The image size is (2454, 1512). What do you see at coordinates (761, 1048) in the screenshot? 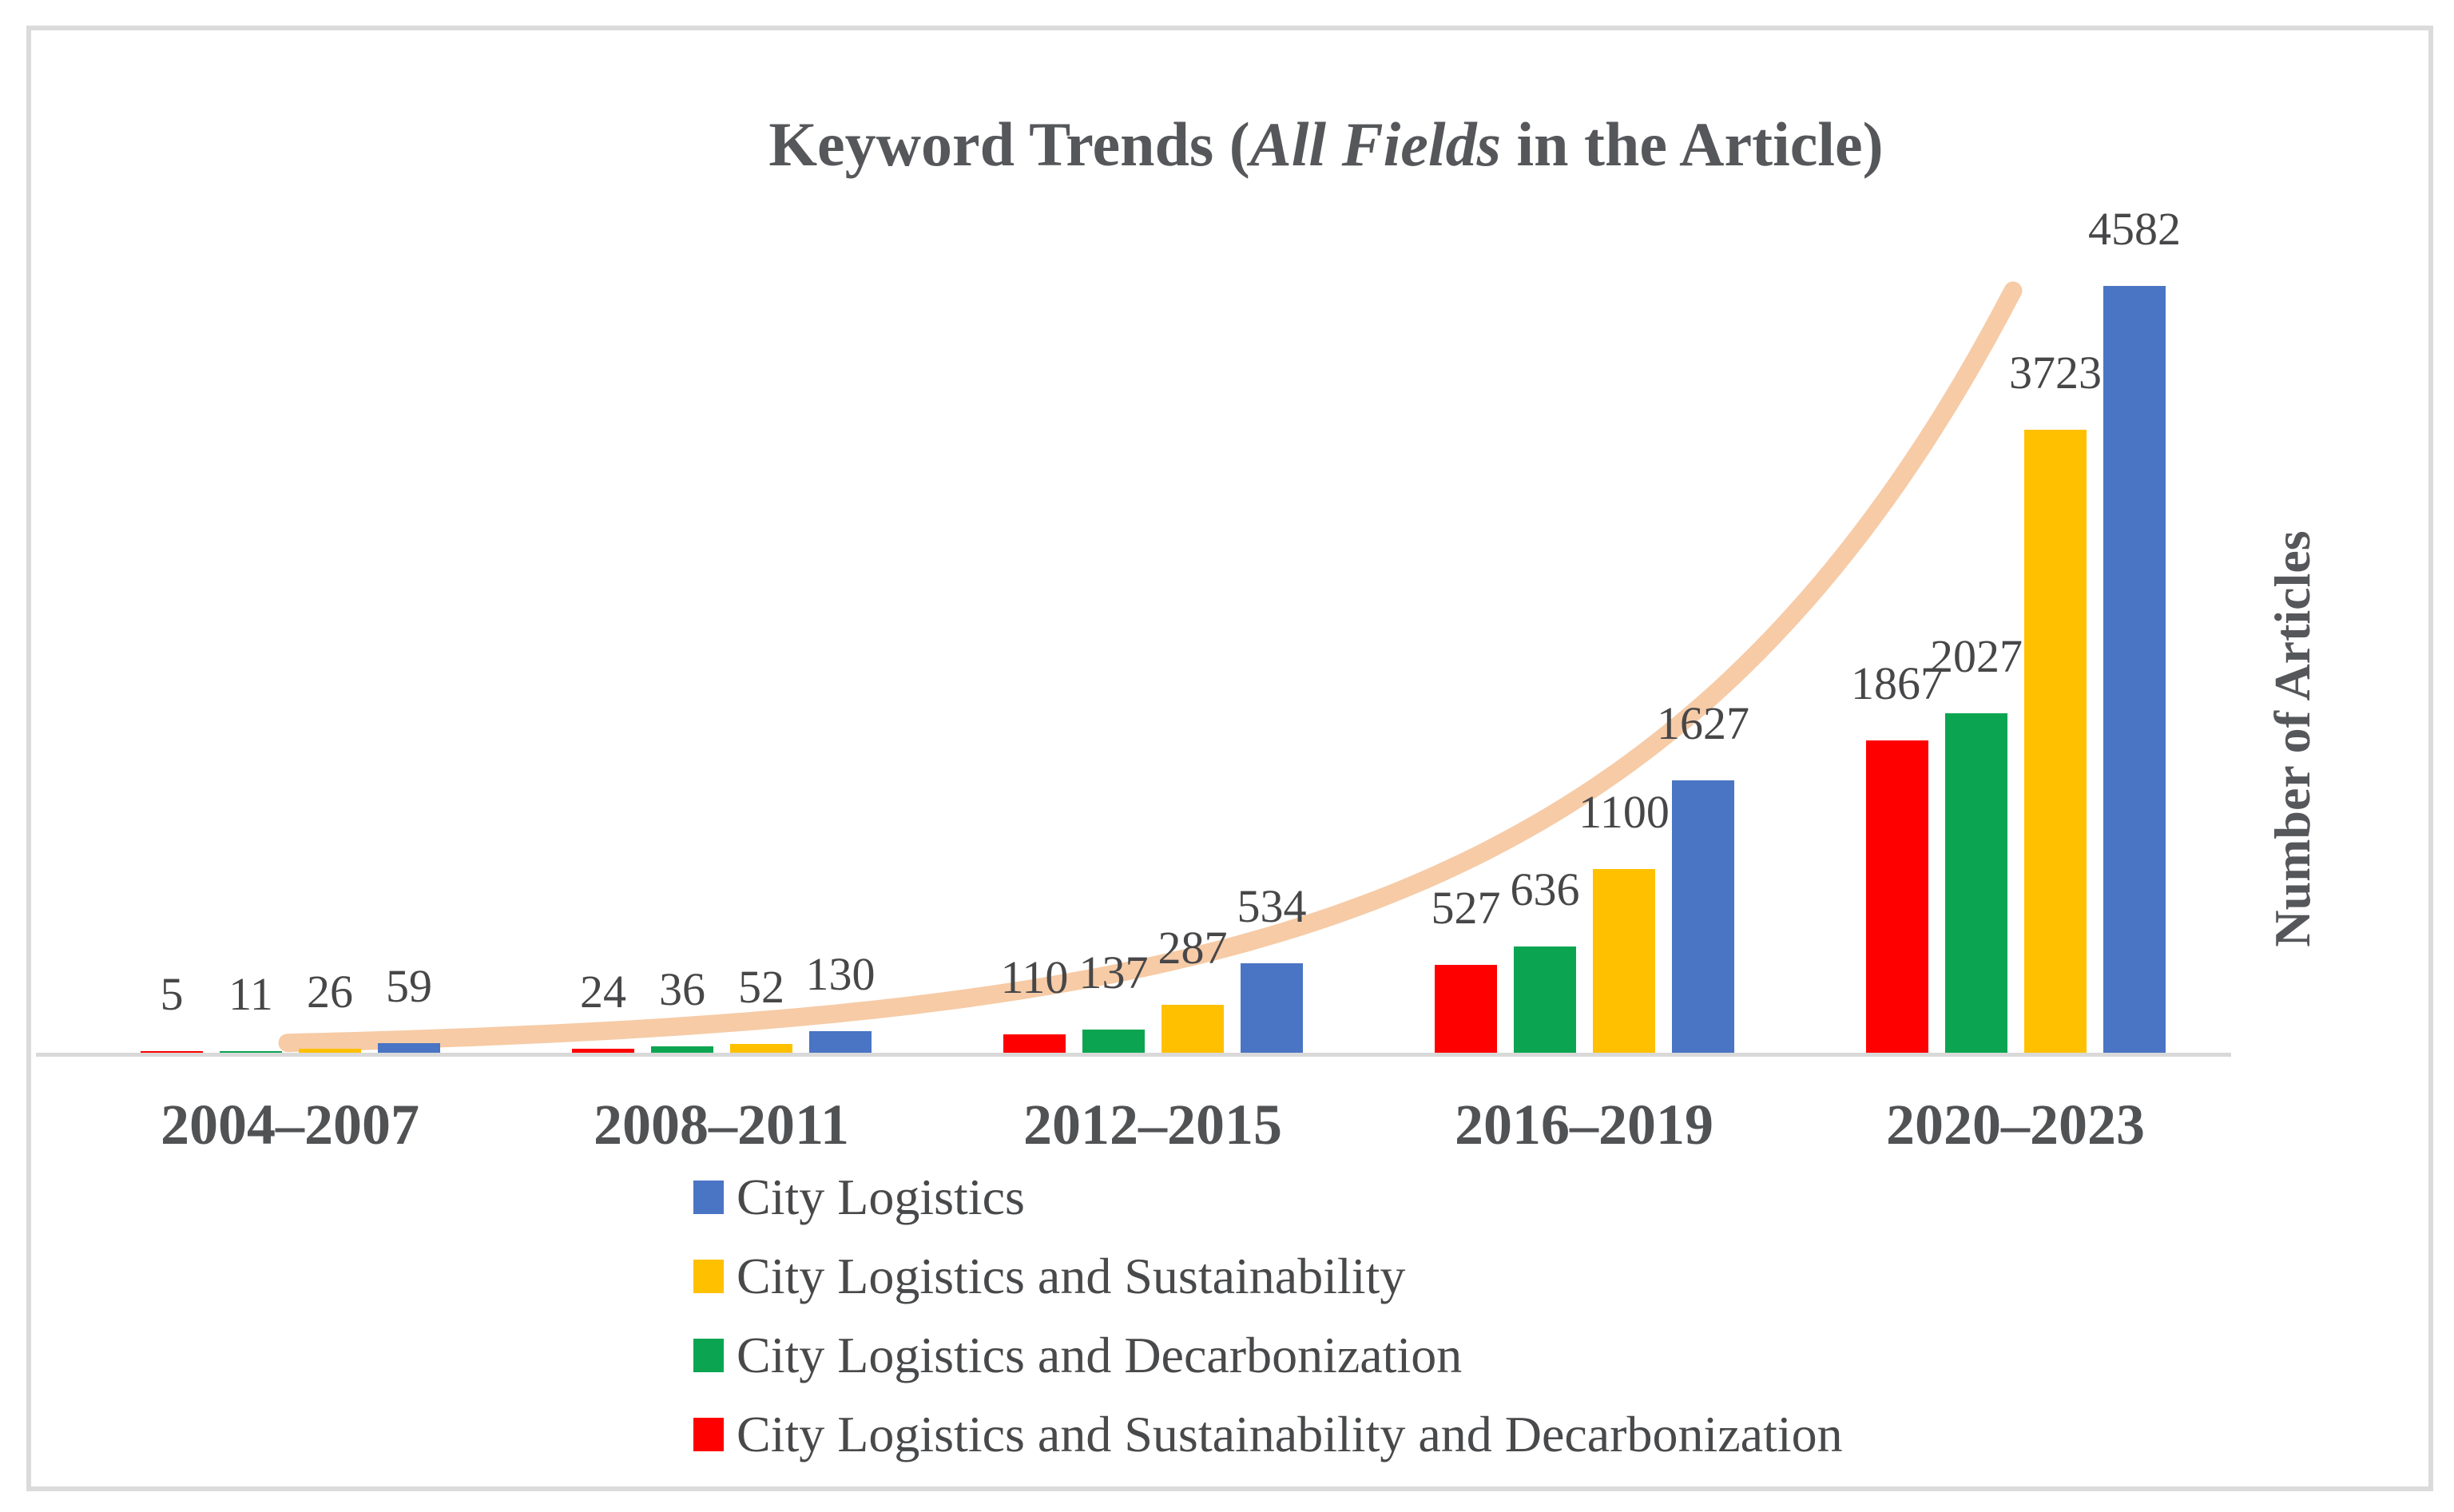
I see `bar-city-logistics-and-sustainability-2008-2011` at bounding box center [761, 1048].